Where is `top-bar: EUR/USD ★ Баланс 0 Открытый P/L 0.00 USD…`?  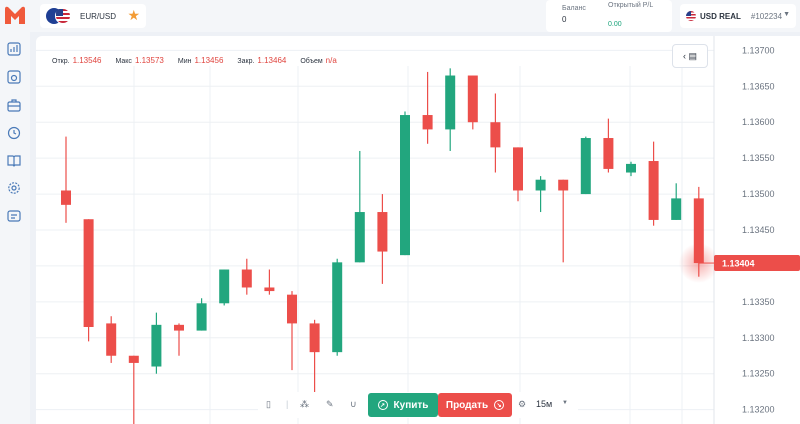 top-bar: EUR/USD ★ Баланс 0 Открытый P/L 0.00 USD… is located at coordinates (400, 16).